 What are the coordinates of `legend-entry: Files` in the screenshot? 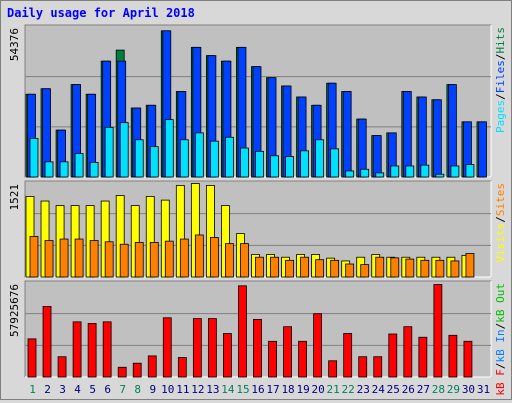 It's located at (500, 76).